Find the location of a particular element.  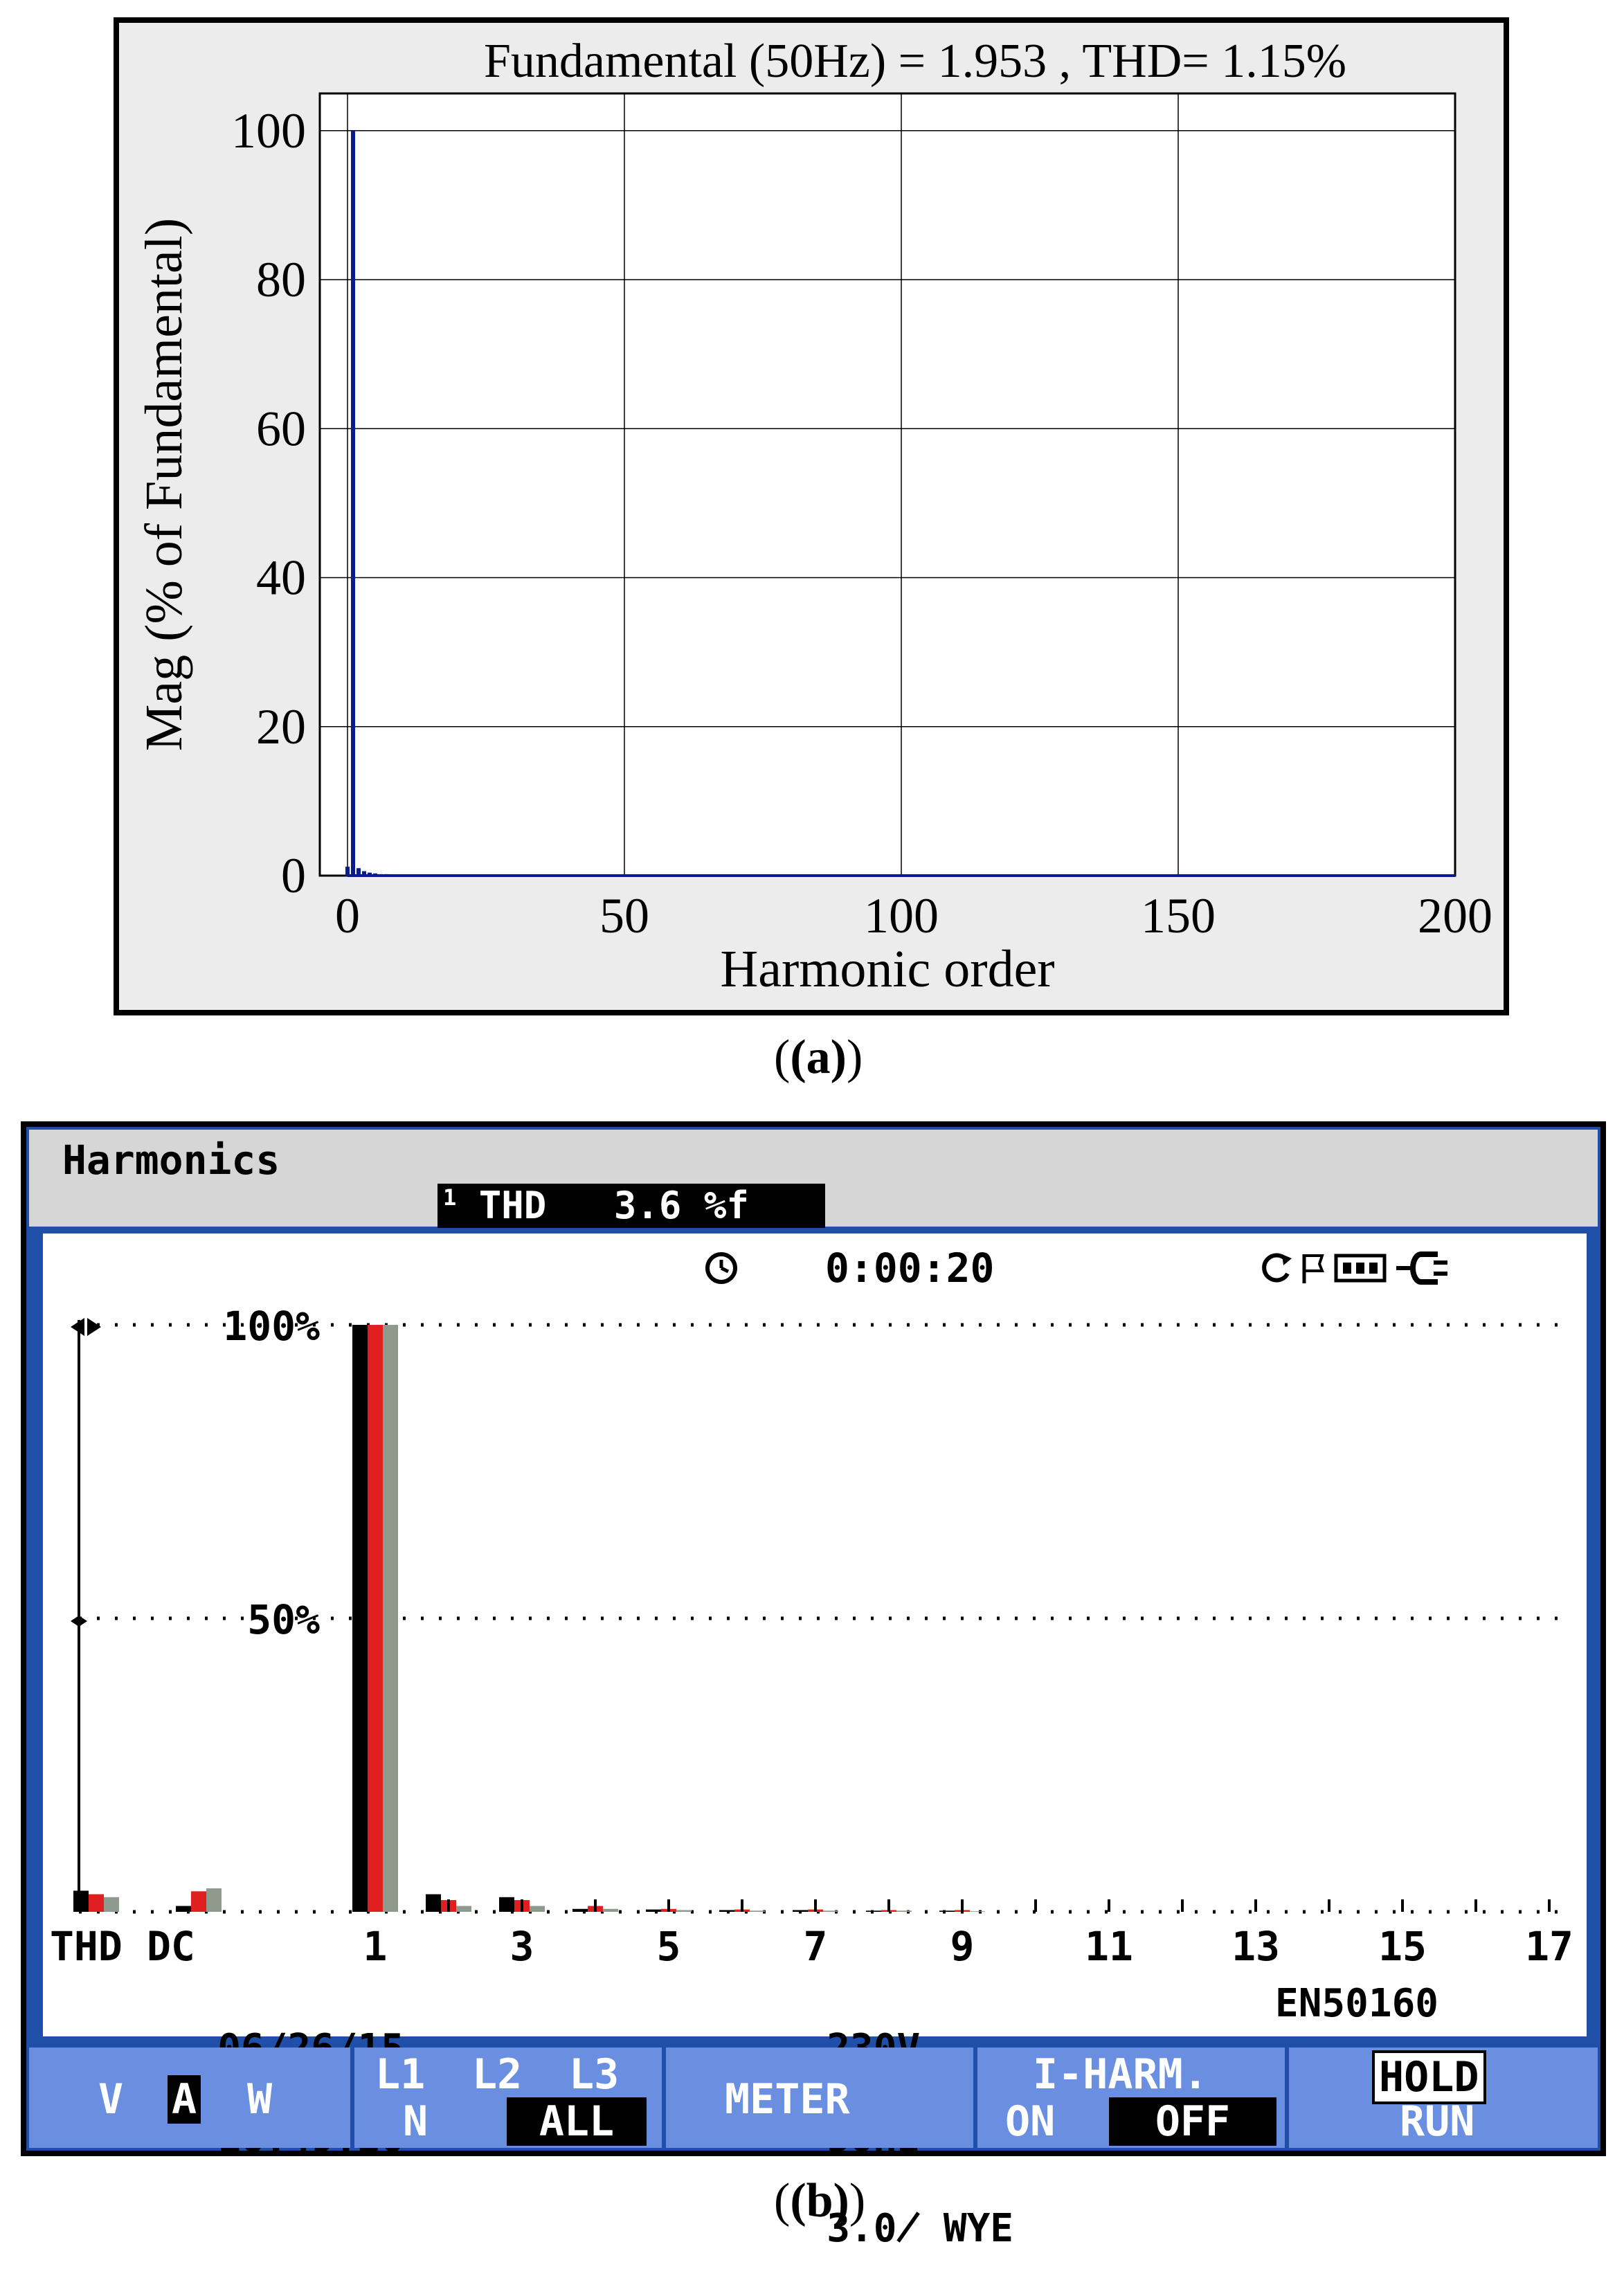

x-tick-label: 1 is located at coordinates (375, 1947).